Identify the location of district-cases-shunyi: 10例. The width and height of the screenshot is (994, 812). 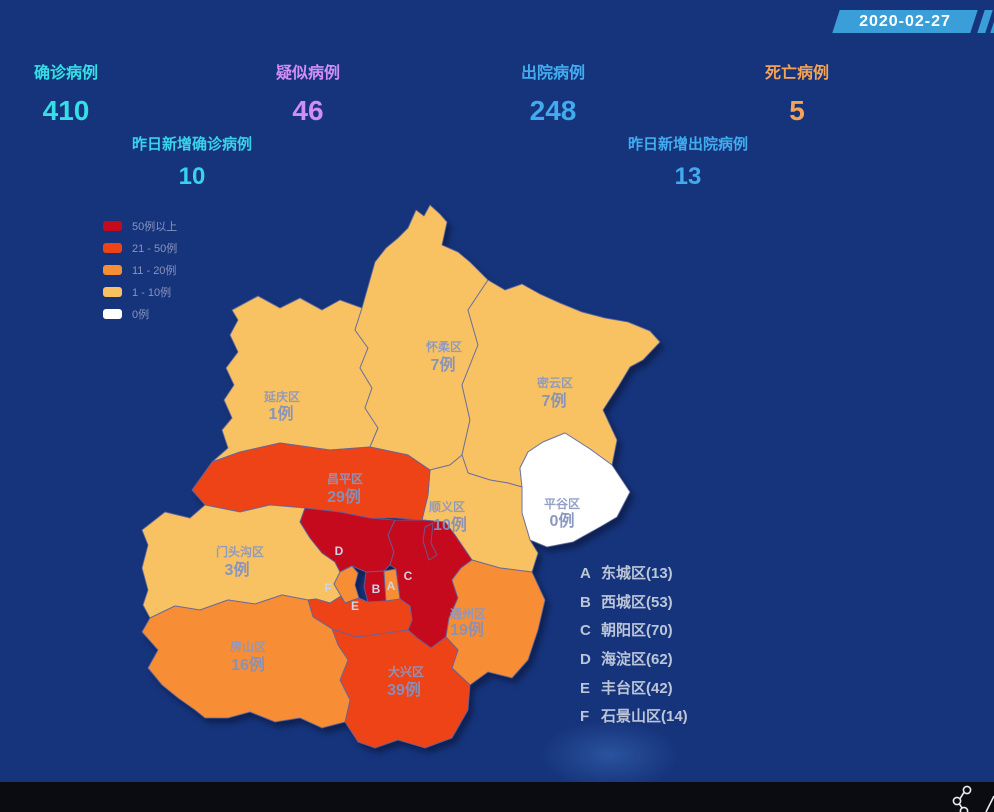
(450, 524).